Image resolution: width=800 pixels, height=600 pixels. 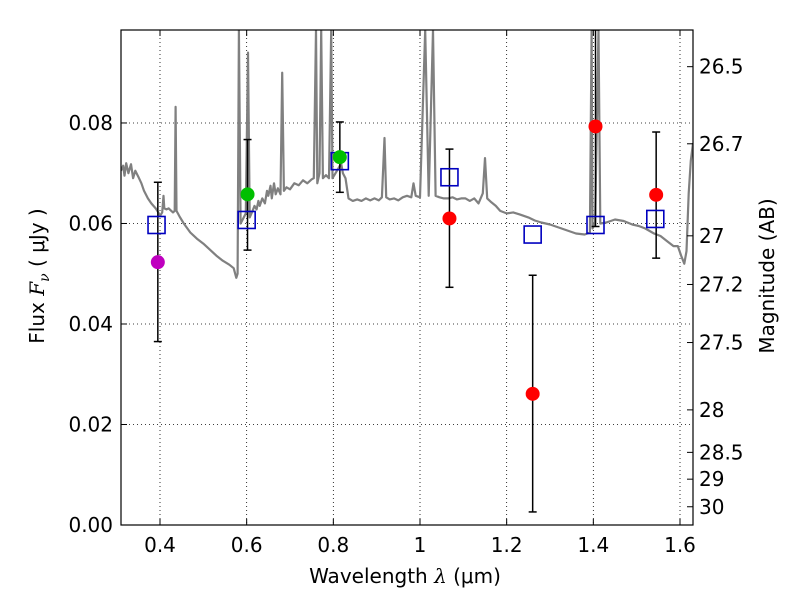 I want to click on y-tick-label: 0.04, so click(x=90, y=324).